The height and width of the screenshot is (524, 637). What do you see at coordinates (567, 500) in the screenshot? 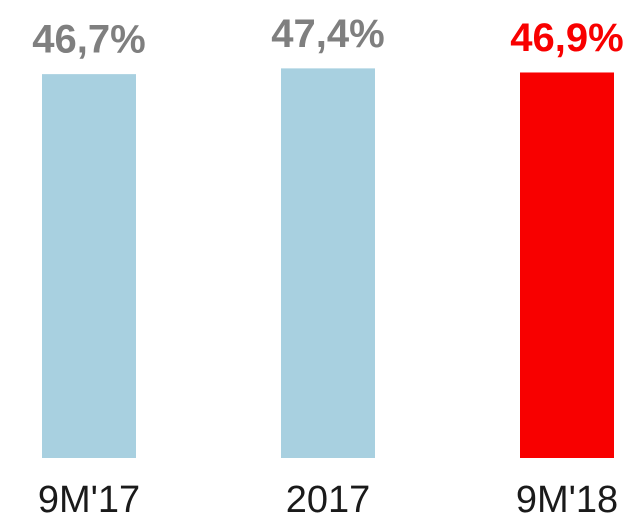
I see `x-tick-label: 9M'18` at bounding box center [567, 500].